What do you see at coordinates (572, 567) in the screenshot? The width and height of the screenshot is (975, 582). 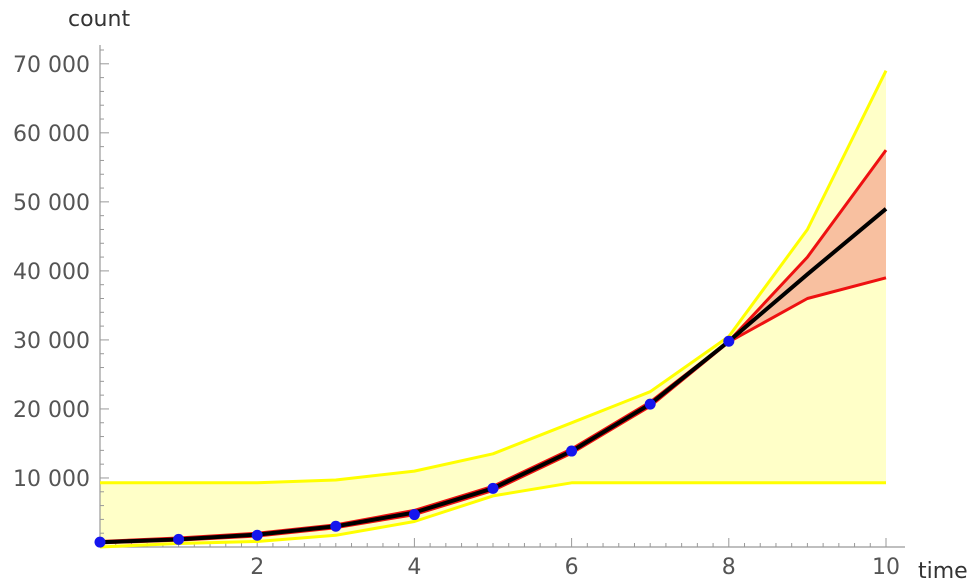 I see `x-tick-label: 6` at bounding box center [572, 567].